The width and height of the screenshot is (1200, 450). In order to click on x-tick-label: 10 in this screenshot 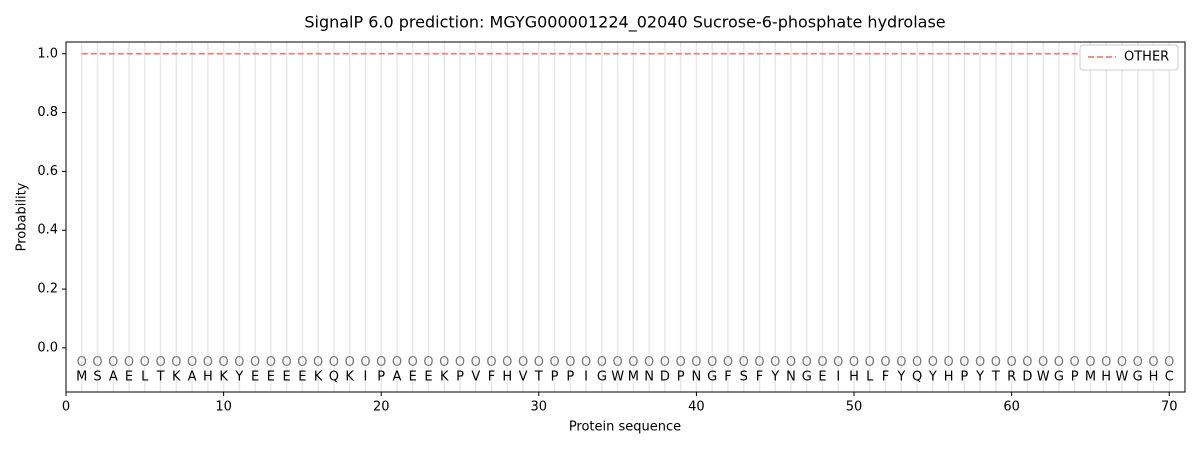, I will do `click(223, 407)`.